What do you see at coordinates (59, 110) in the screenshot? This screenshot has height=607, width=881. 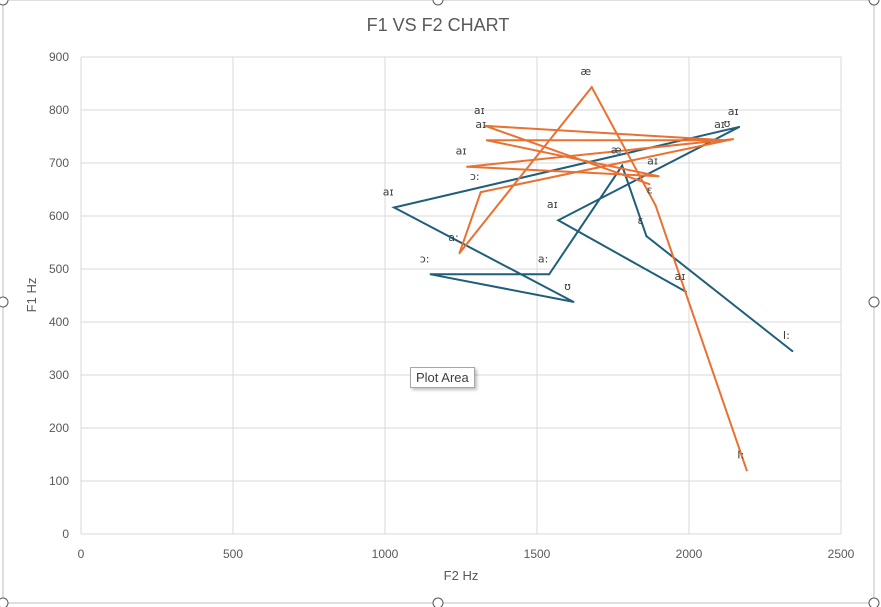 I see `y-tick-label: 800` at bounding box center [59, 110].